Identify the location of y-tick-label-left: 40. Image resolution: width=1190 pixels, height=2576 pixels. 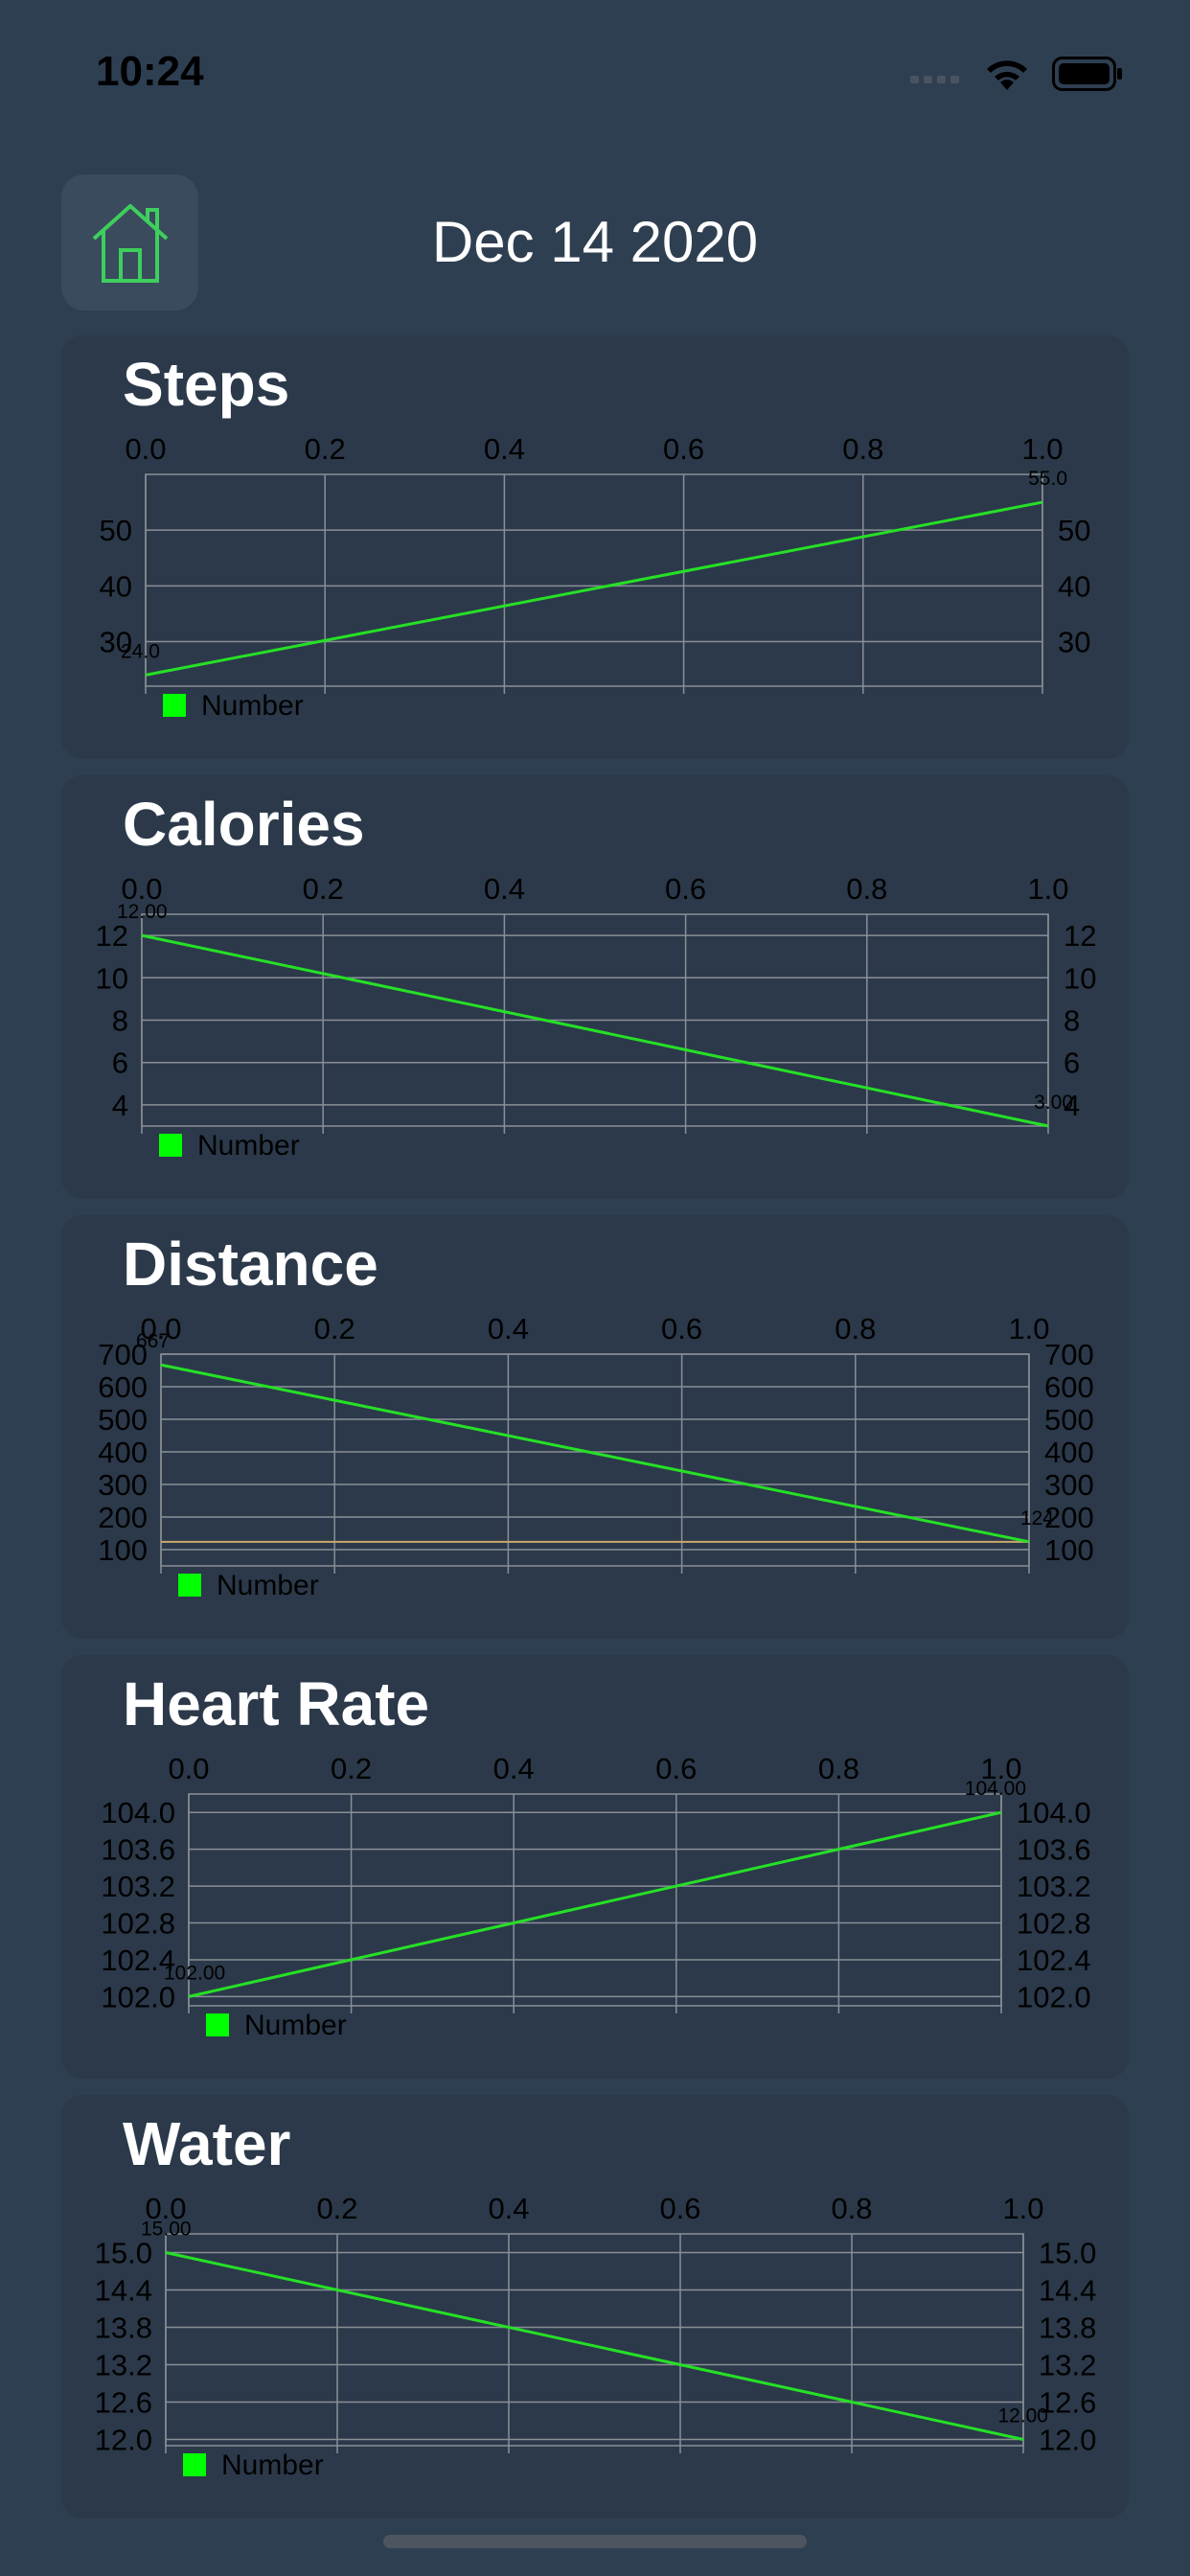
(116, 586).